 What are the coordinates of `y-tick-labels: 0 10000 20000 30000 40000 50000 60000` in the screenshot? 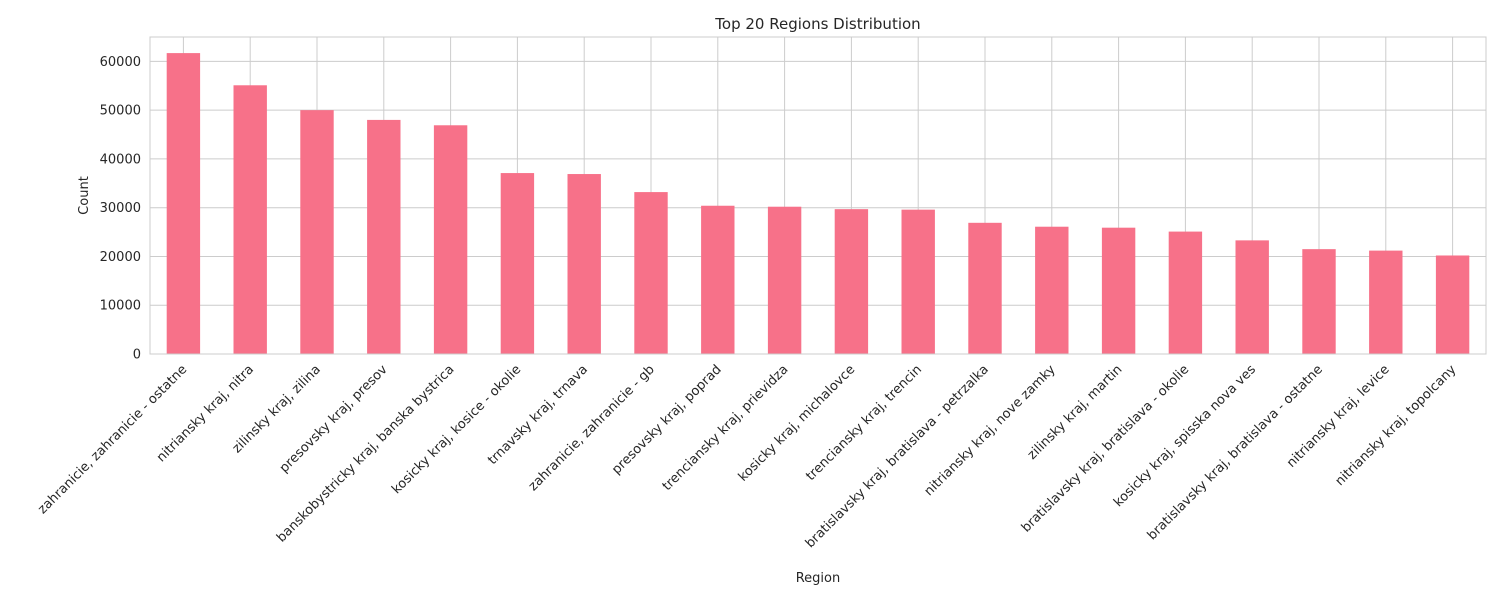 It's located at (120, 209).